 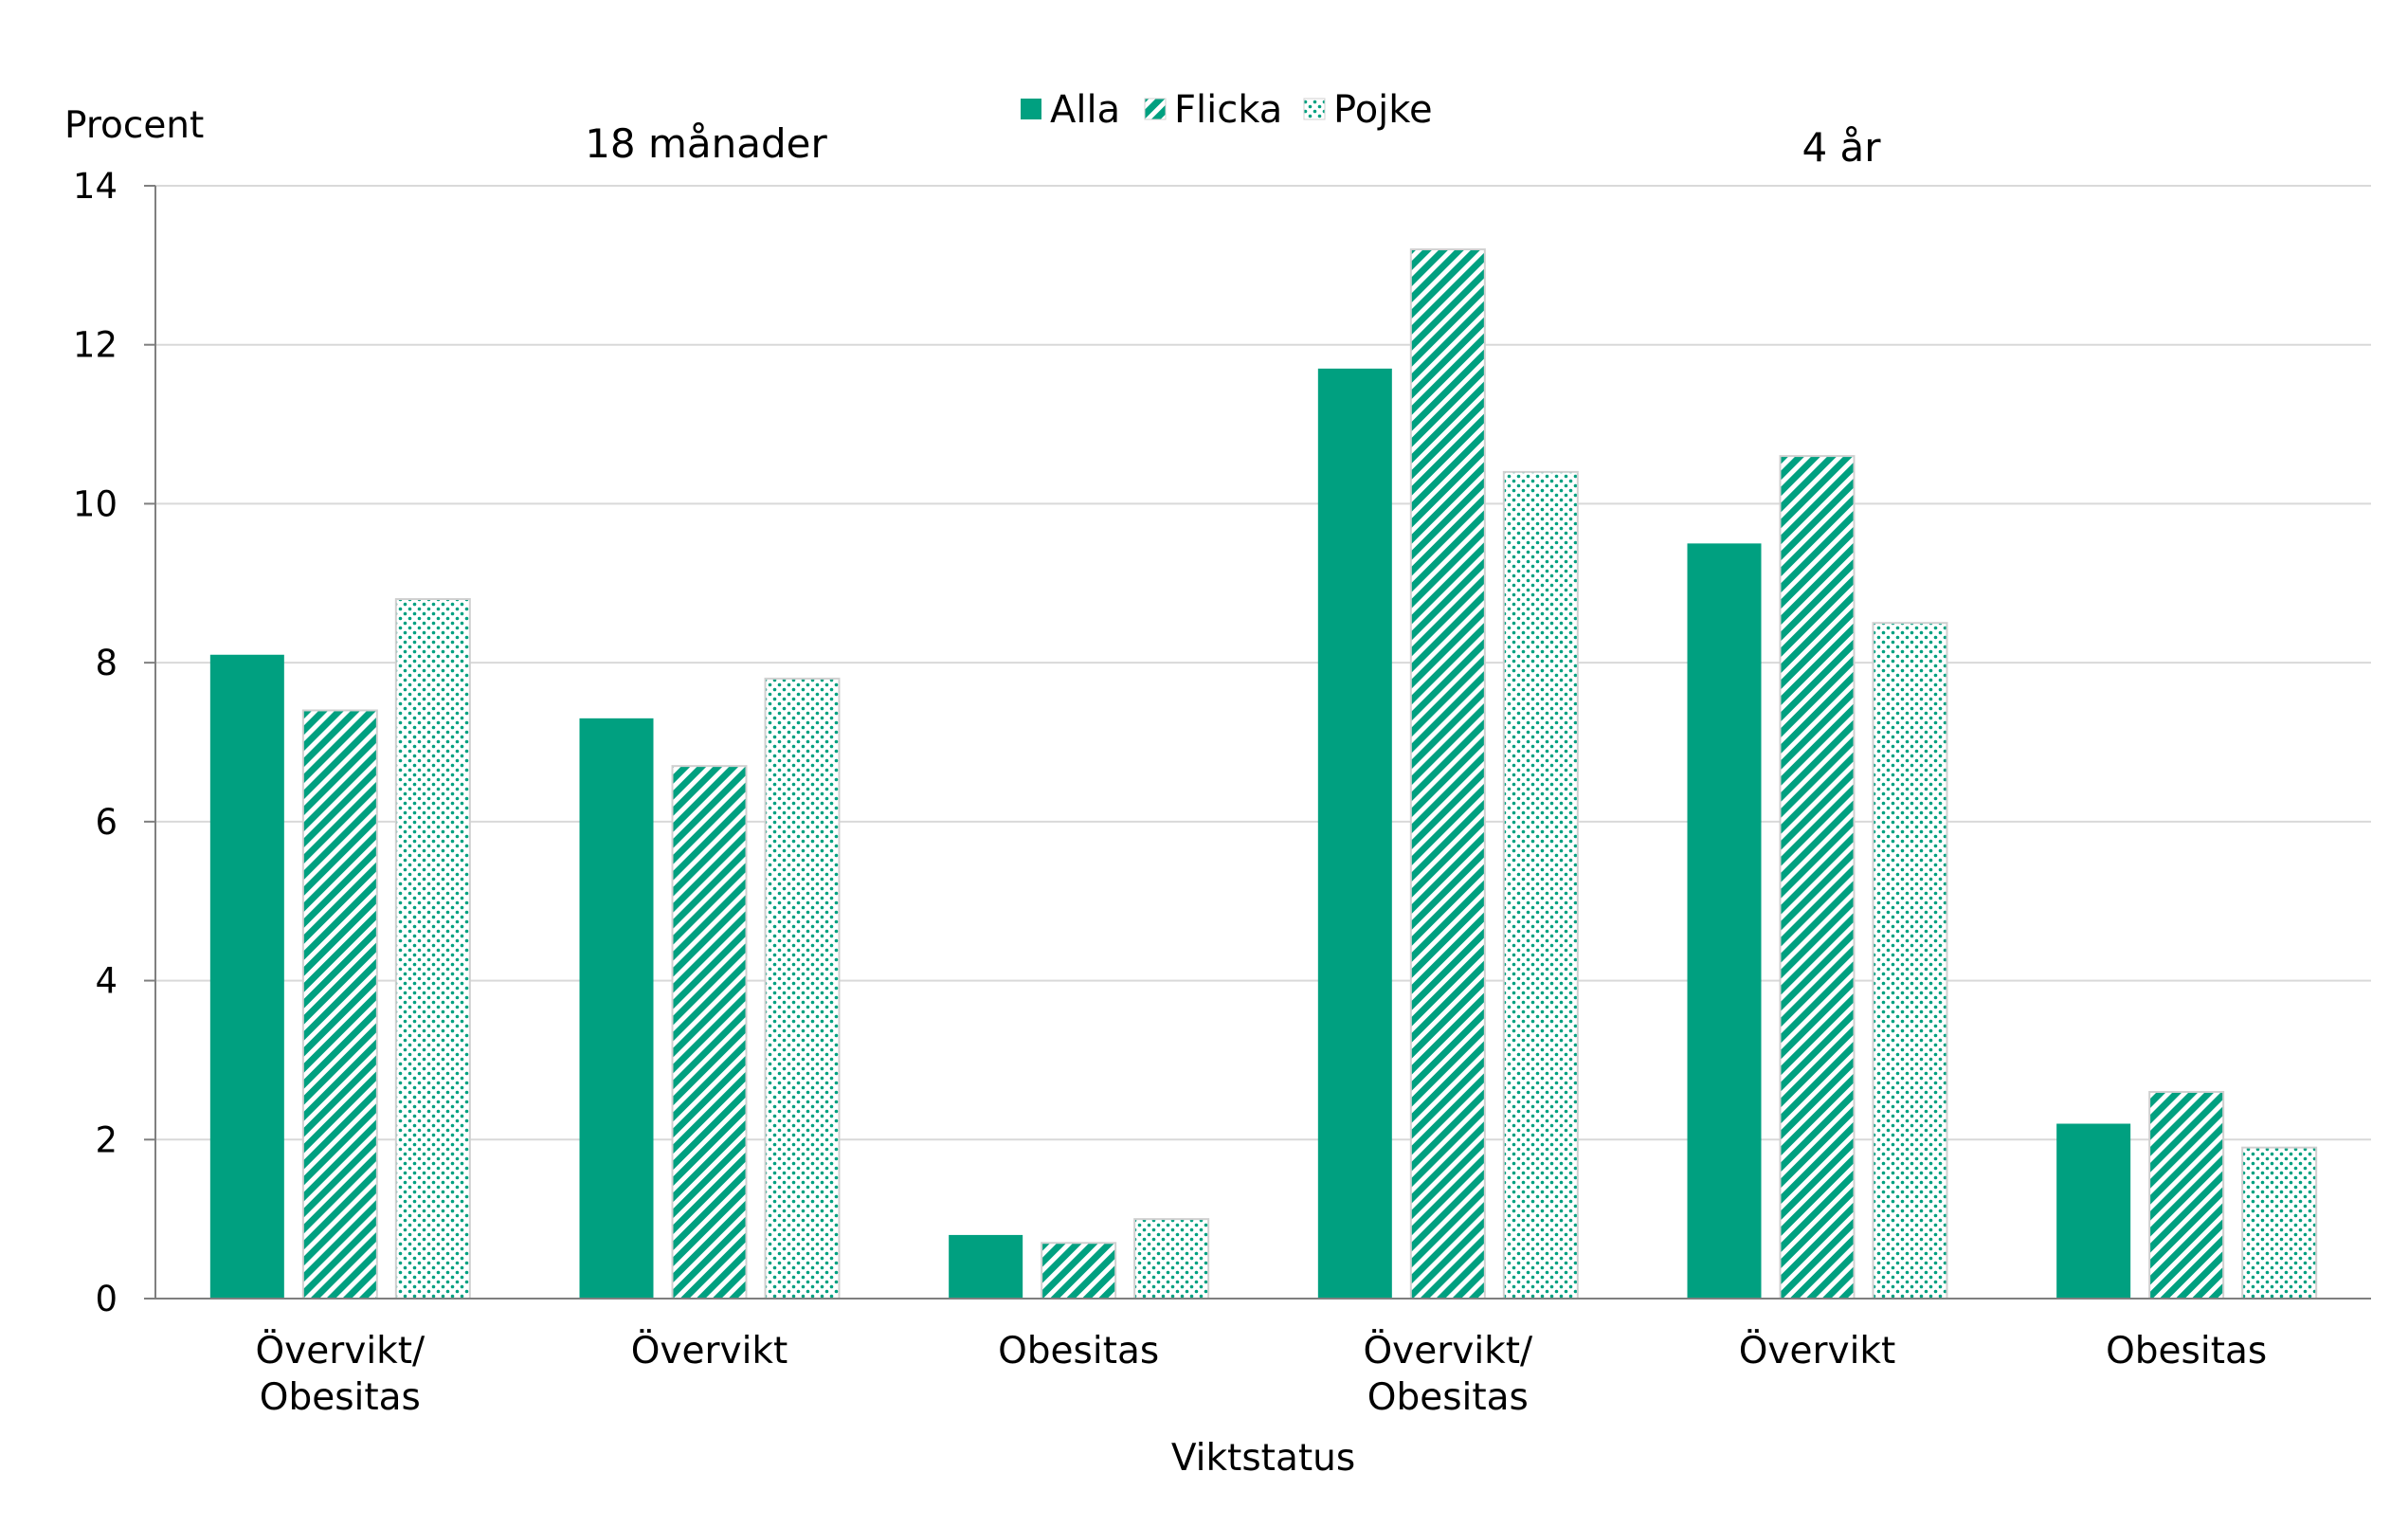 I want to click on legend-swatch-alla, so click(x=1031, y=109).